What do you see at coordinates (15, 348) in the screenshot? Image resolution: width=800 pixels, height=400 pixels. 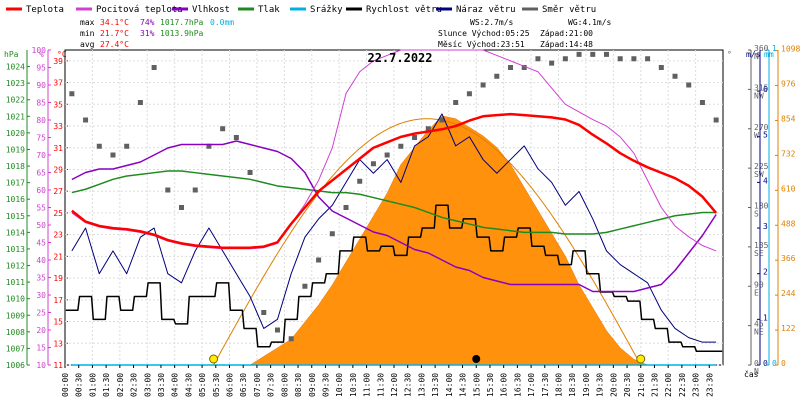 I see `pressure-axis-tick-label: 1007` at bounding box center [15, 348].